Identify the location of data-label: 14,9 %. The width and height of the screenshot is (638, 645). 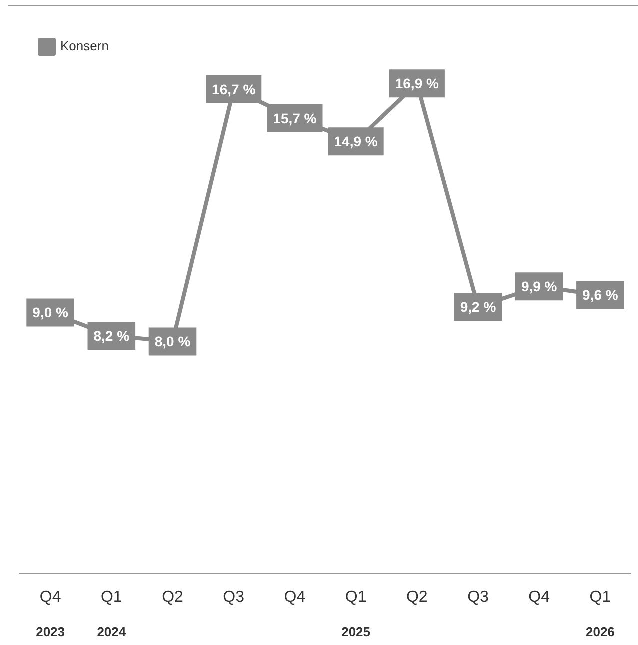
(356, 141).